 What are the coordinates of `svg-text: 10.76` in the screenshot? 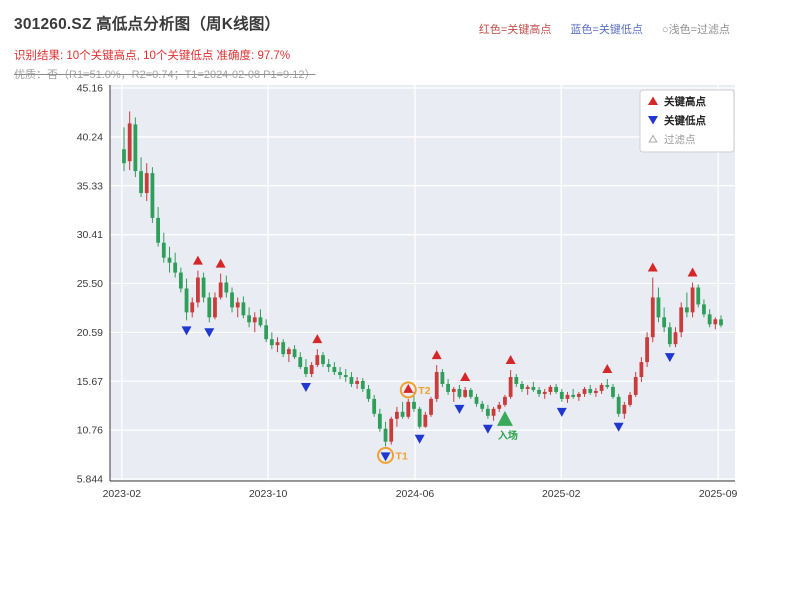 It's located at (90, 431).